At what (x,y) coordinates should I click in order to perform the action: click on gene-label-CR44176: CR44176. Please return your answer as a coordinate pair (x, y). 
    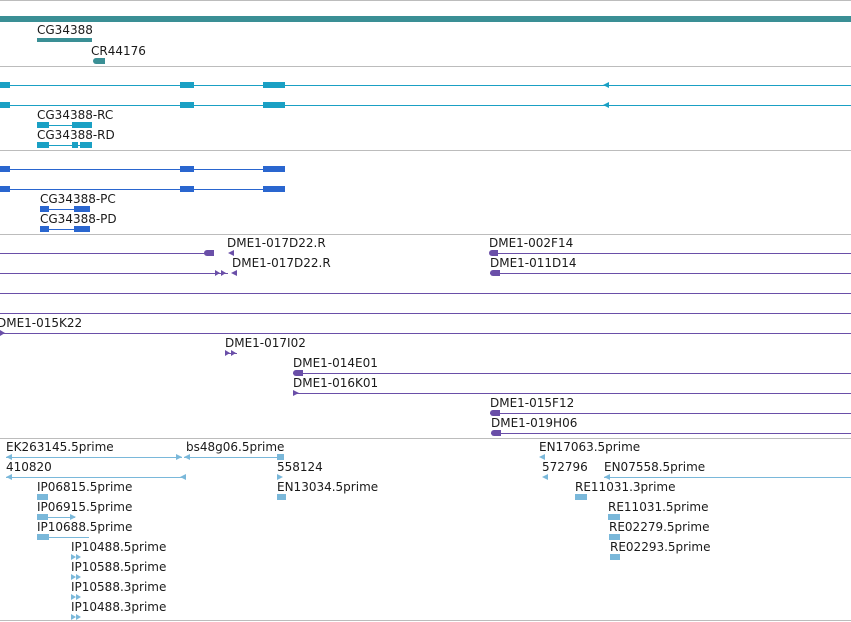
    Looking at the image, I should click on (118, 51).